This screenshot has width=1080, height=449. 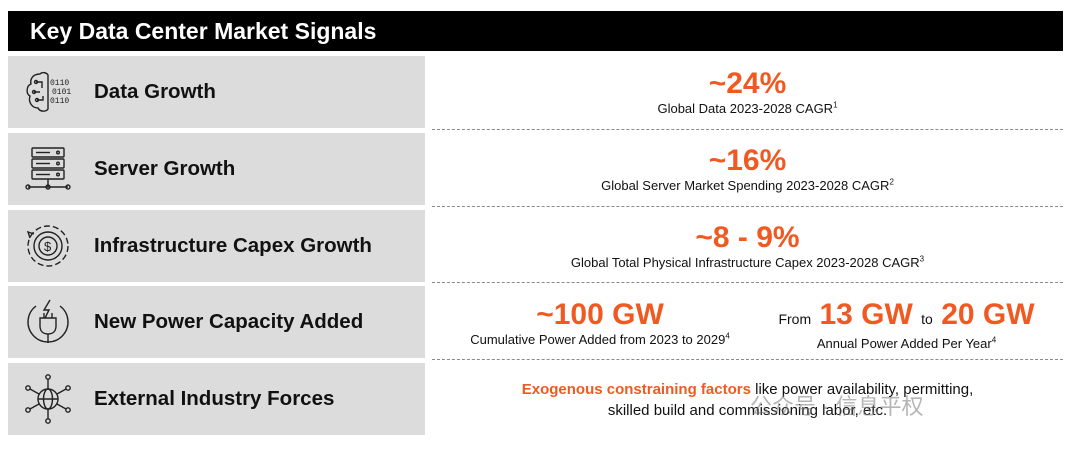 I want to click on server-rack-icon, so click(x=48, y=168).